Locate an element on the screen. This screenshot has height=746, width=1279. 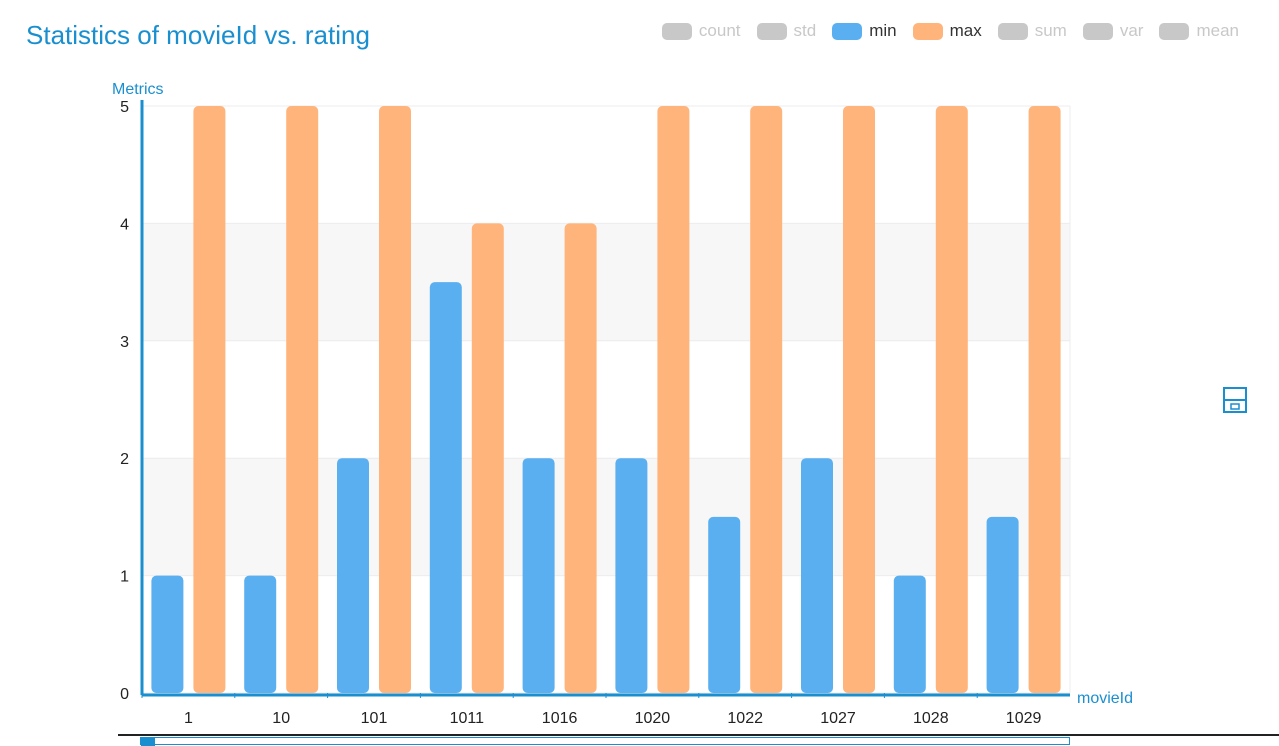
x-tick-label: 1028 is located at coordinates (931, 718).